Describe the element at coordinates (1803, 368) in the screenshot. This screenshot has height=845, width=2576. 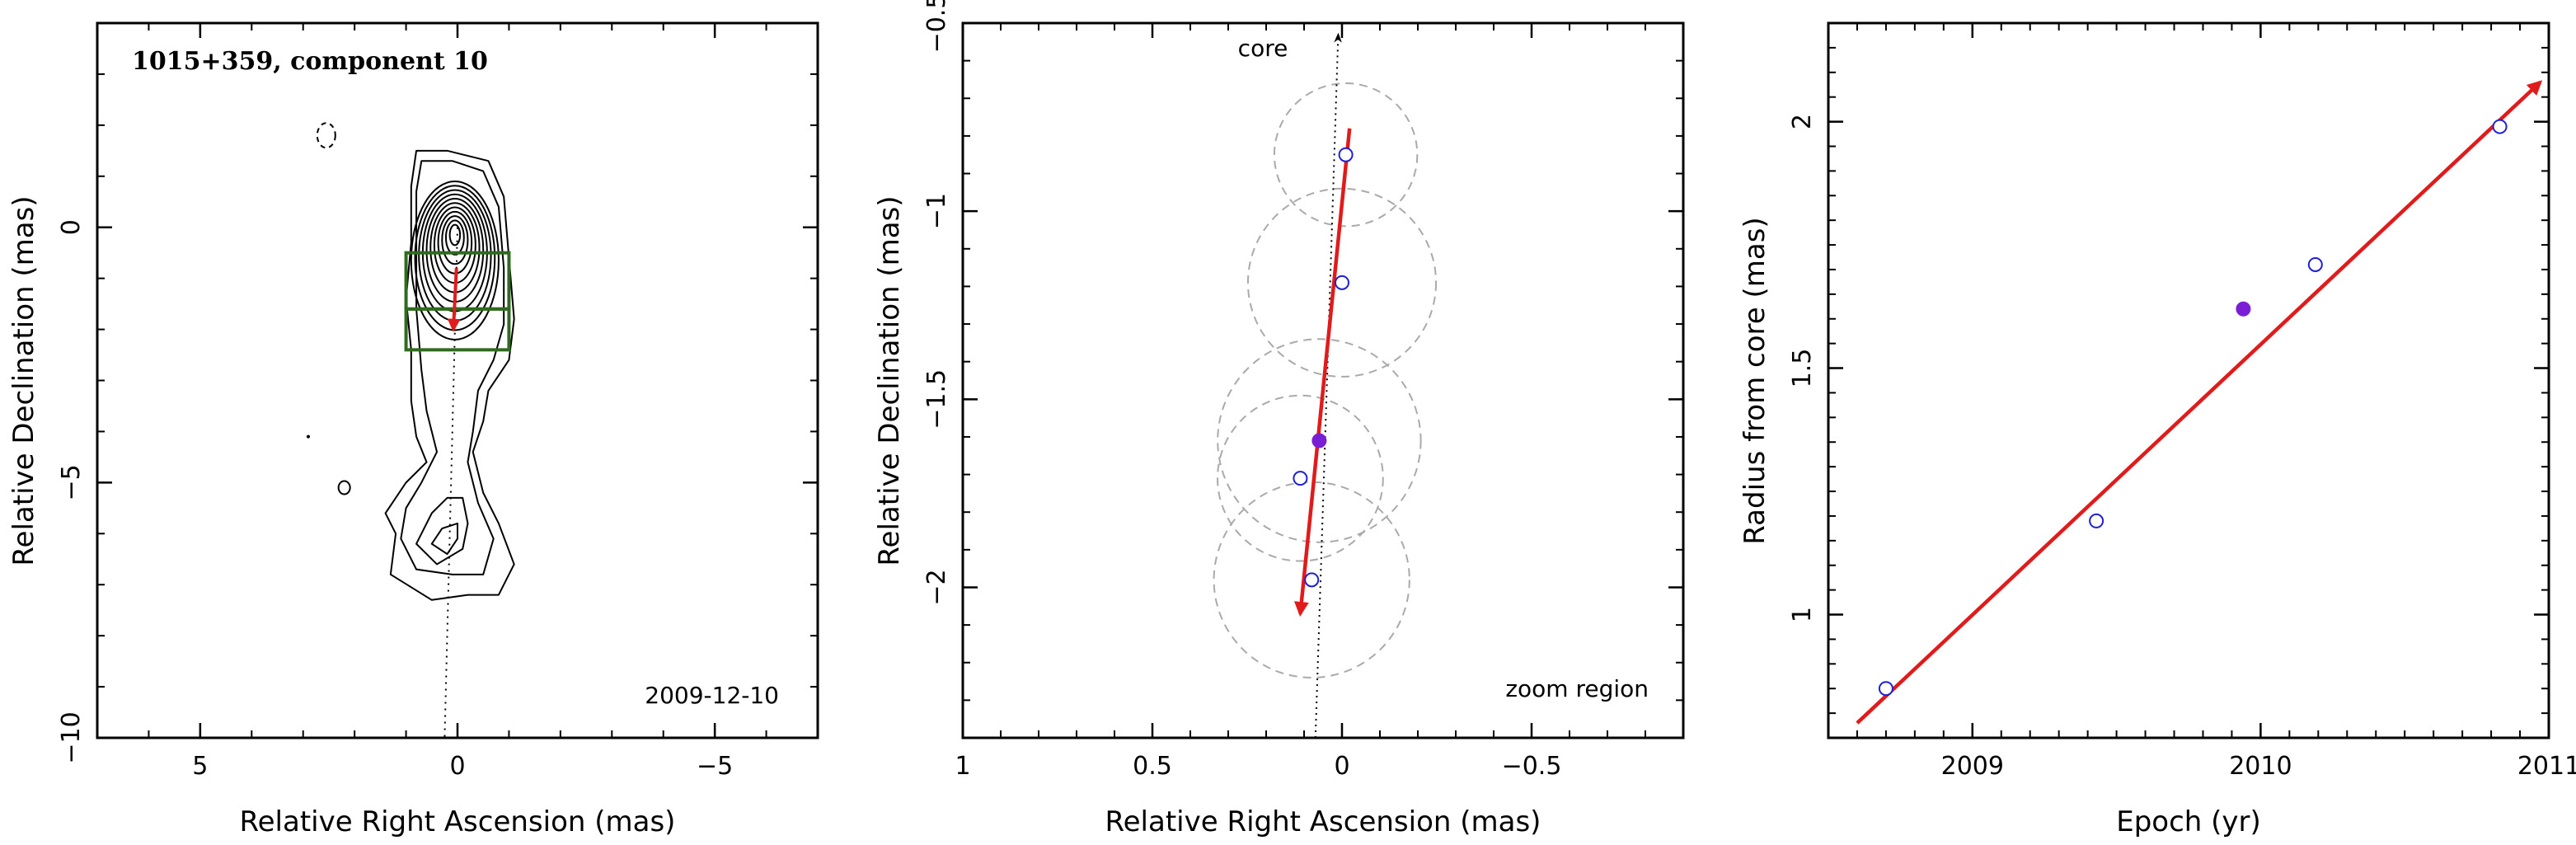
I see `y-tick-label: 1.5` at that location.